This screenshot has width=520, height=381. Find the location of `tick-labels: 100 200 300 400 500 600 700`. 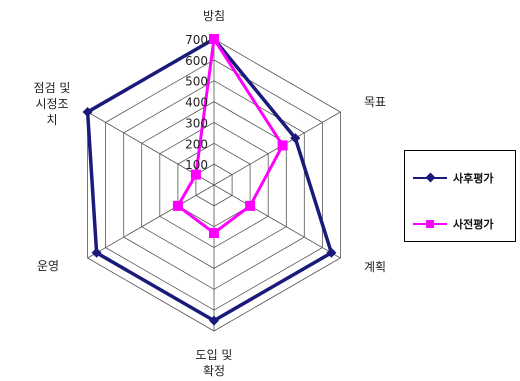

tick-labels: 100 200 300 400 500 600 700 is located at coordinates (196, 102).